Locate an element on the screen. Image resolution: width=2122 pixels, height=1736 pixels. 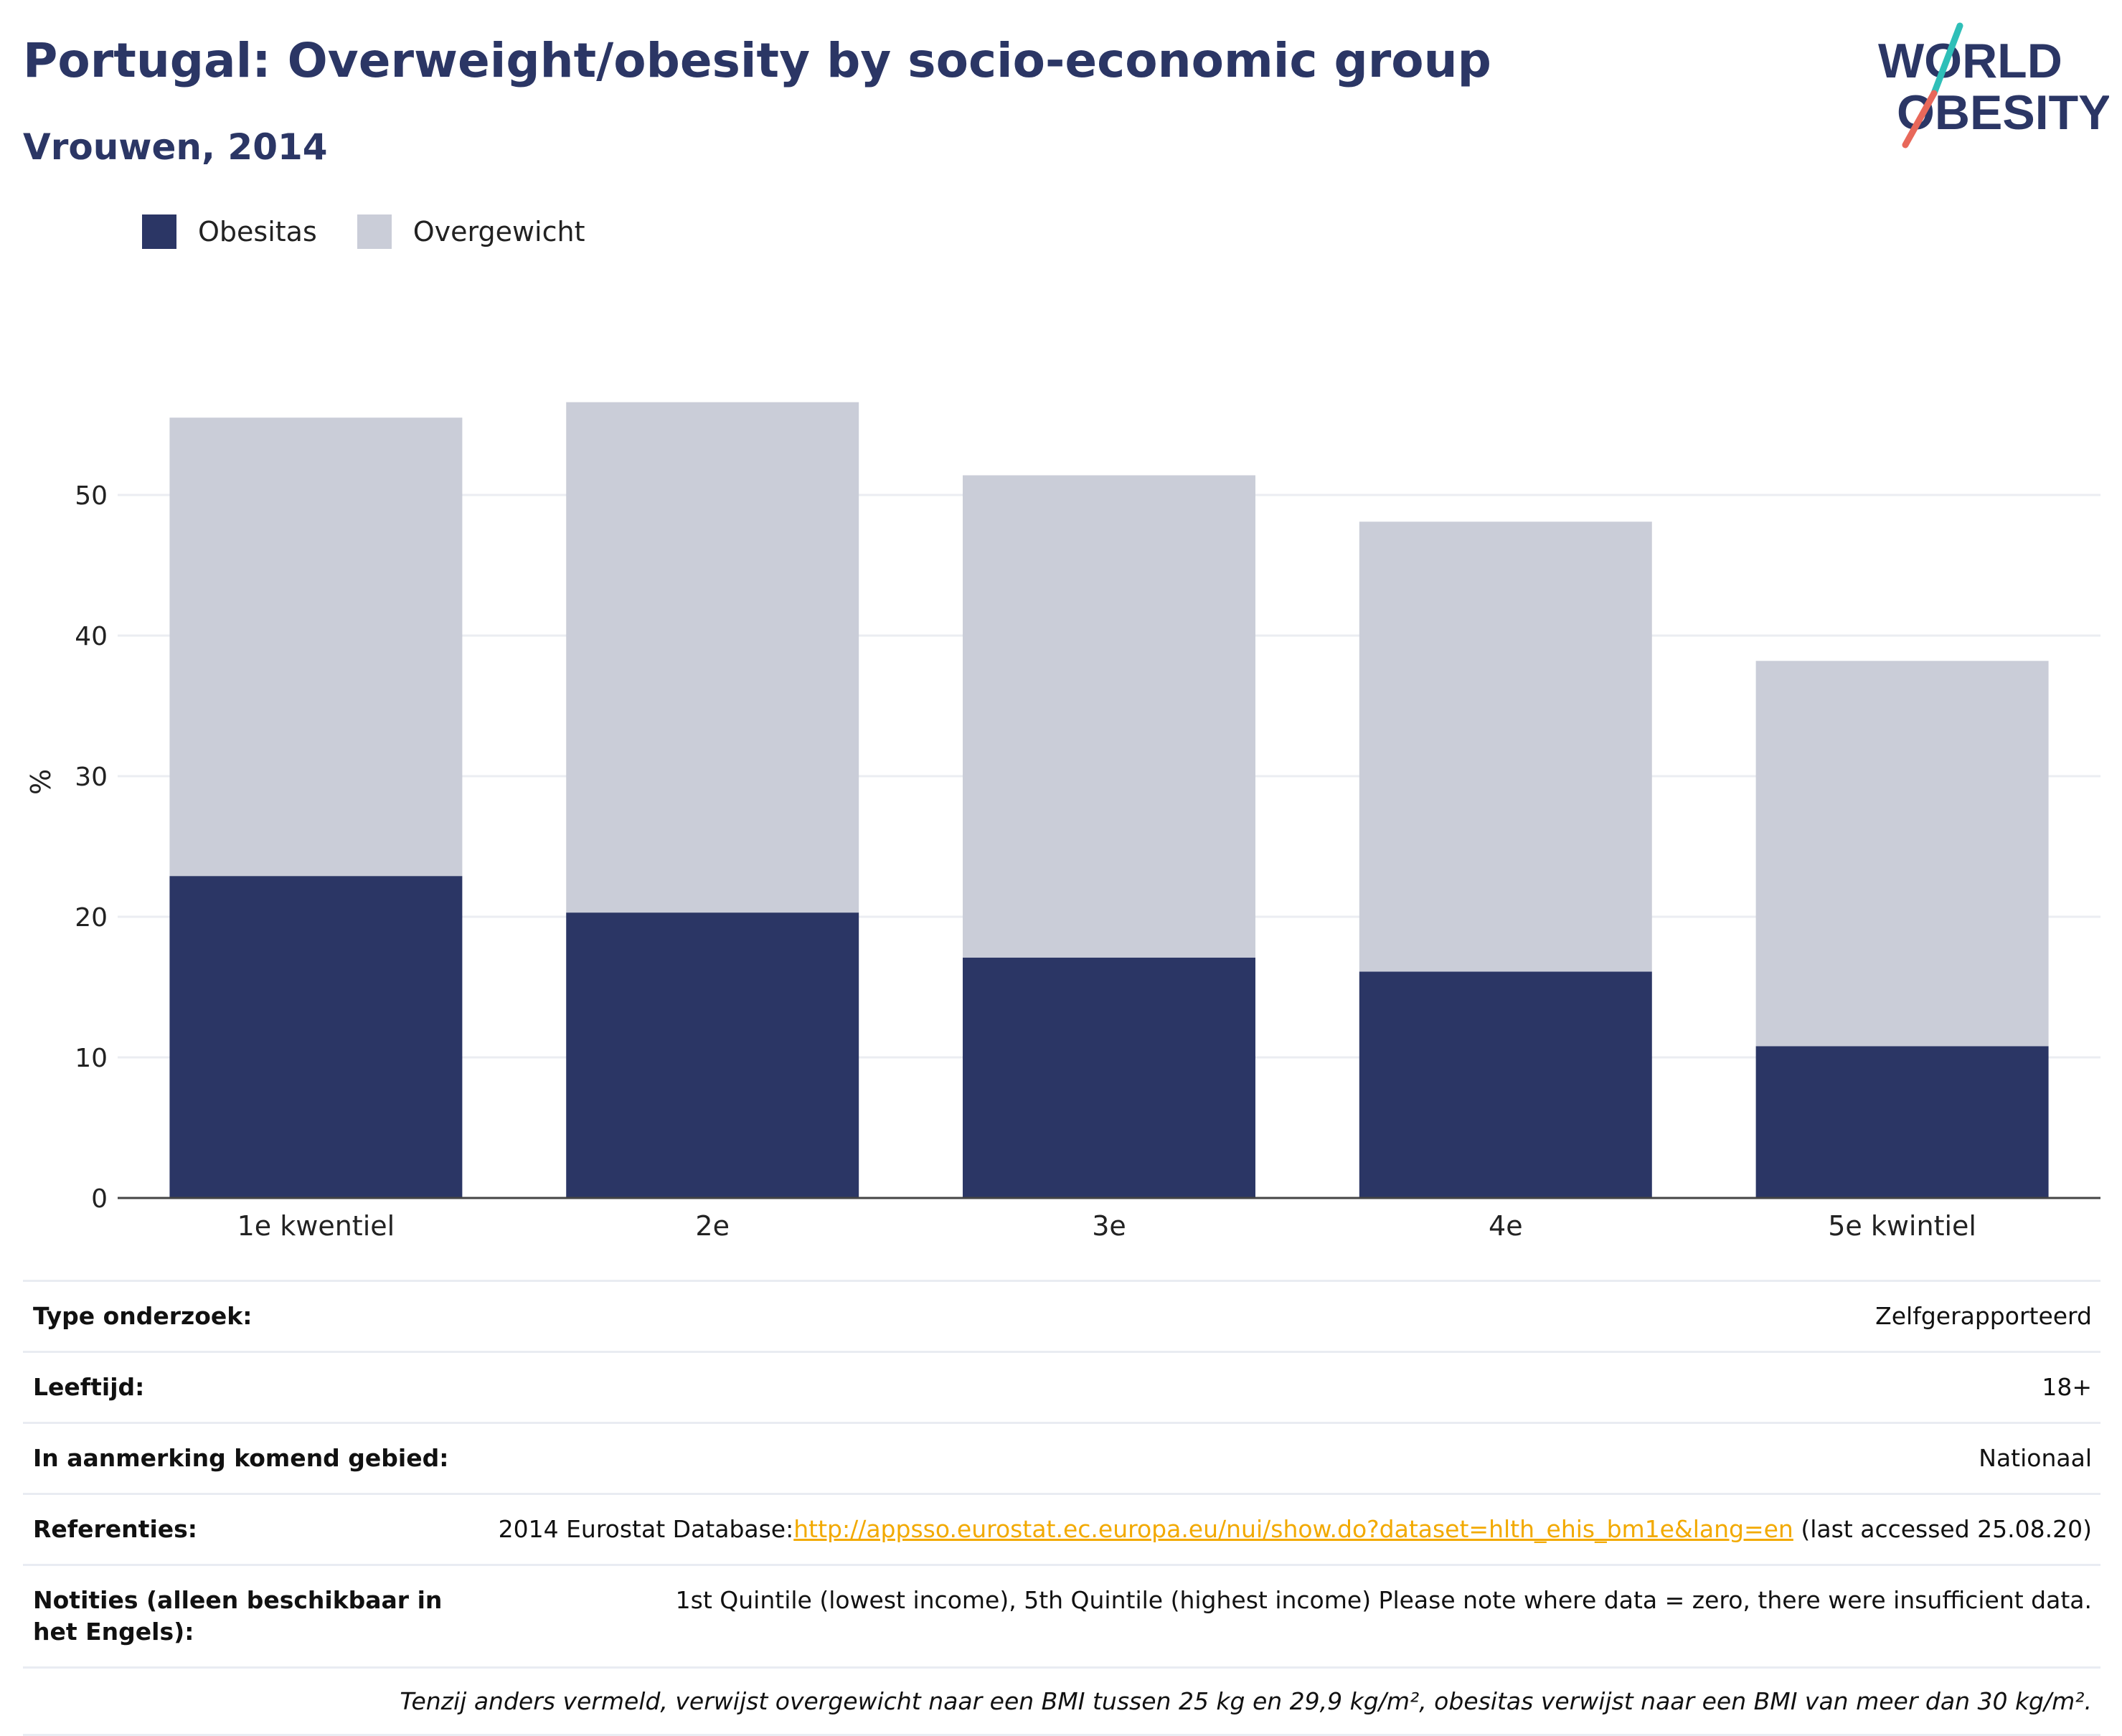
legend-item-overweight: Overgewicht is located at coordinates (471, 231).